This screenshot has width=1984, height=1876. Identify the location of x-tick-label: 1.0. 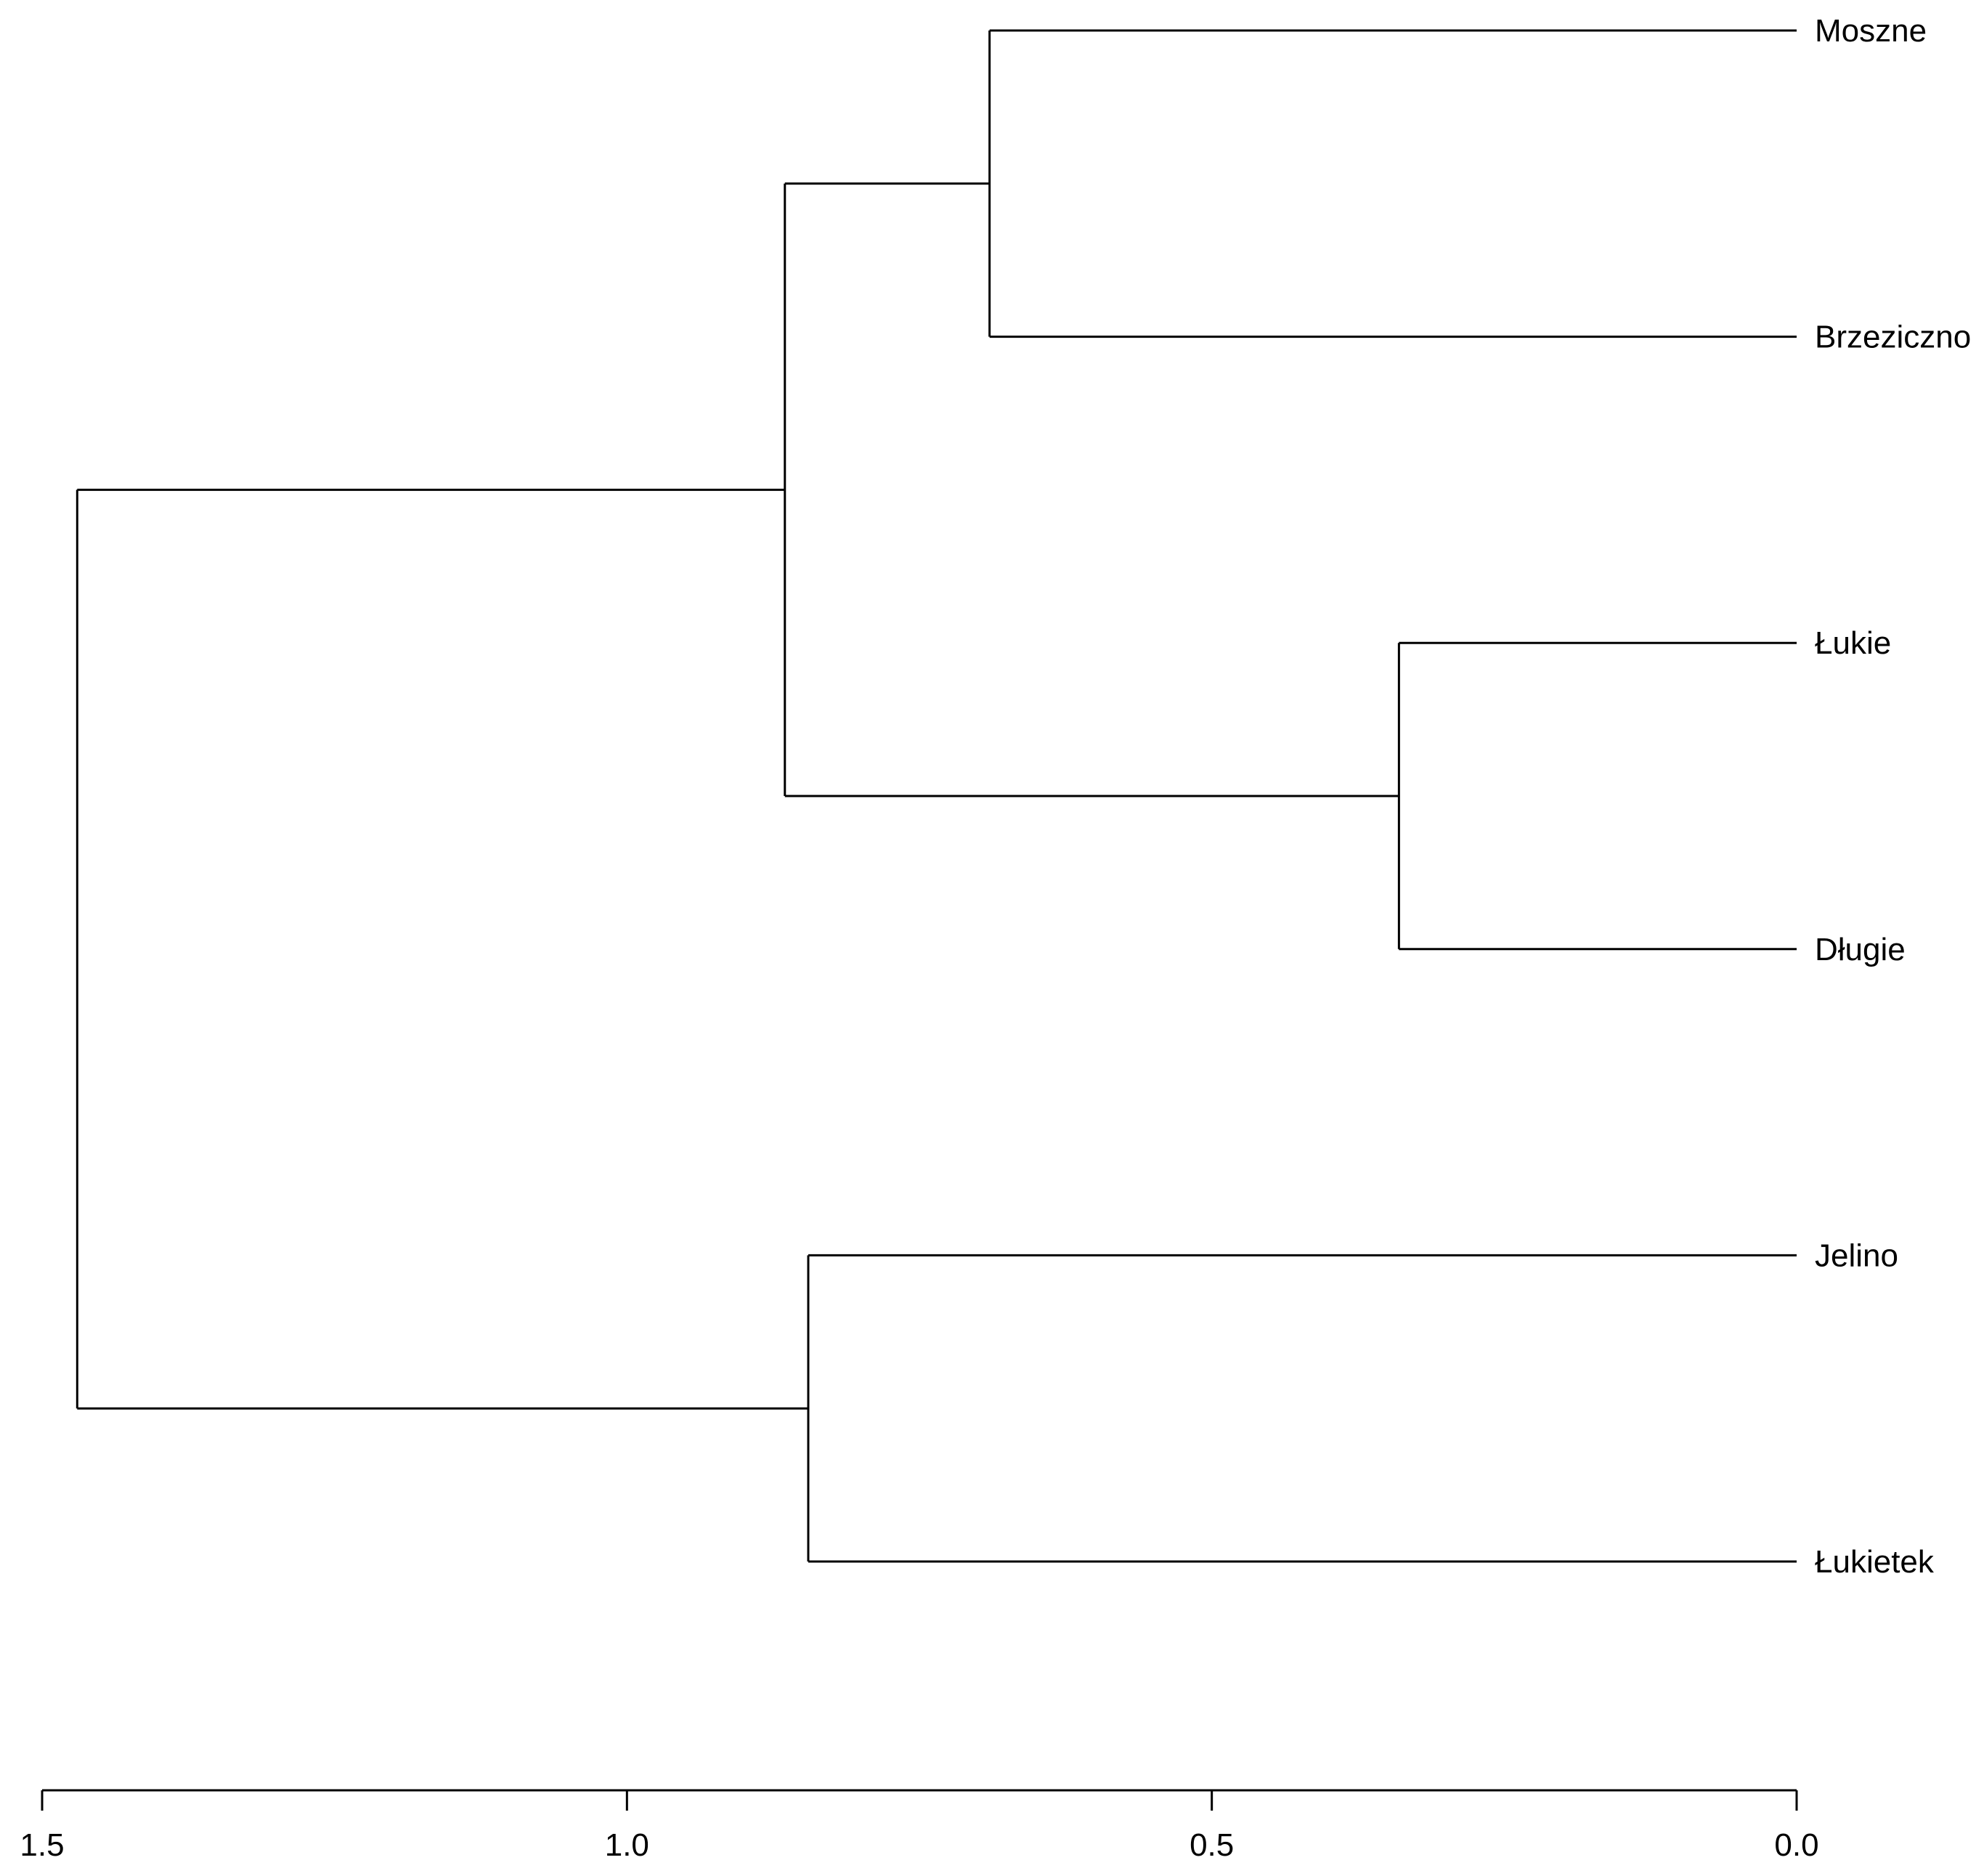
(627, 1845).